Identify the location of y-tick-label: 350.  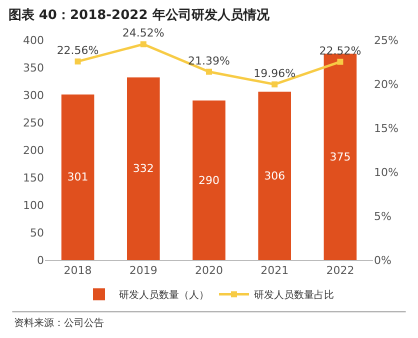
(33, 67).